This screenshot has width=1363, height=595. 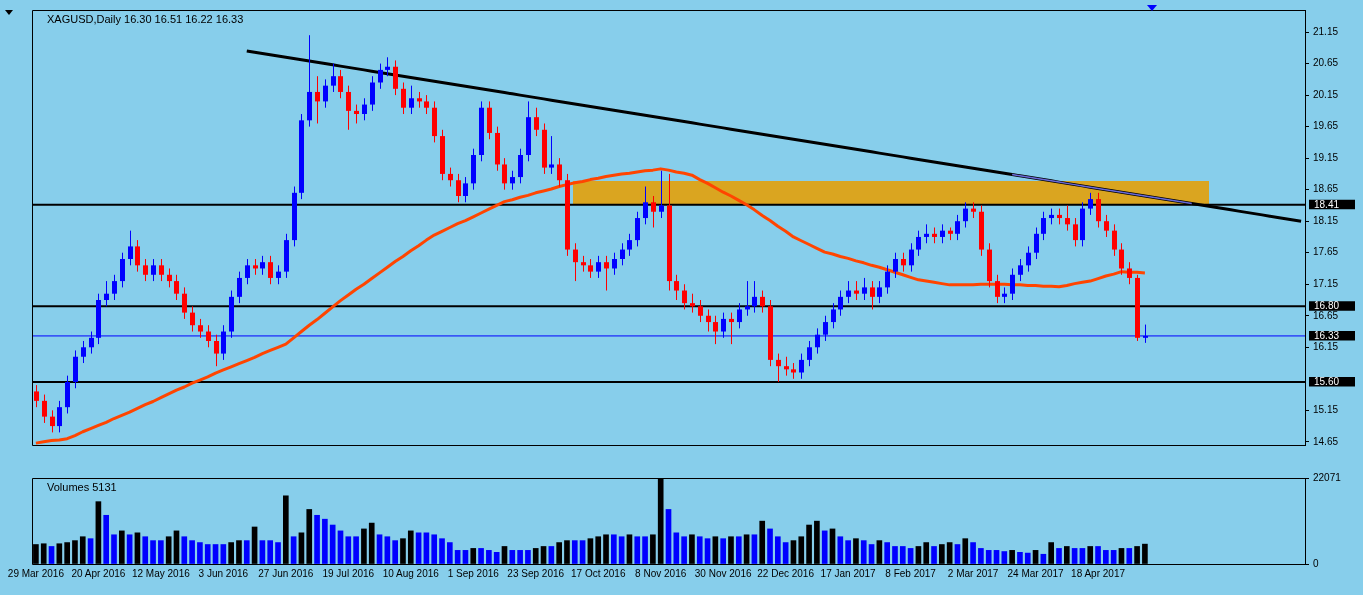 What do you see at coordinates (598, 573) in the screenshot?
I see `x-tick-label: 17 Oct 2016` at bounding box center [598, 573].